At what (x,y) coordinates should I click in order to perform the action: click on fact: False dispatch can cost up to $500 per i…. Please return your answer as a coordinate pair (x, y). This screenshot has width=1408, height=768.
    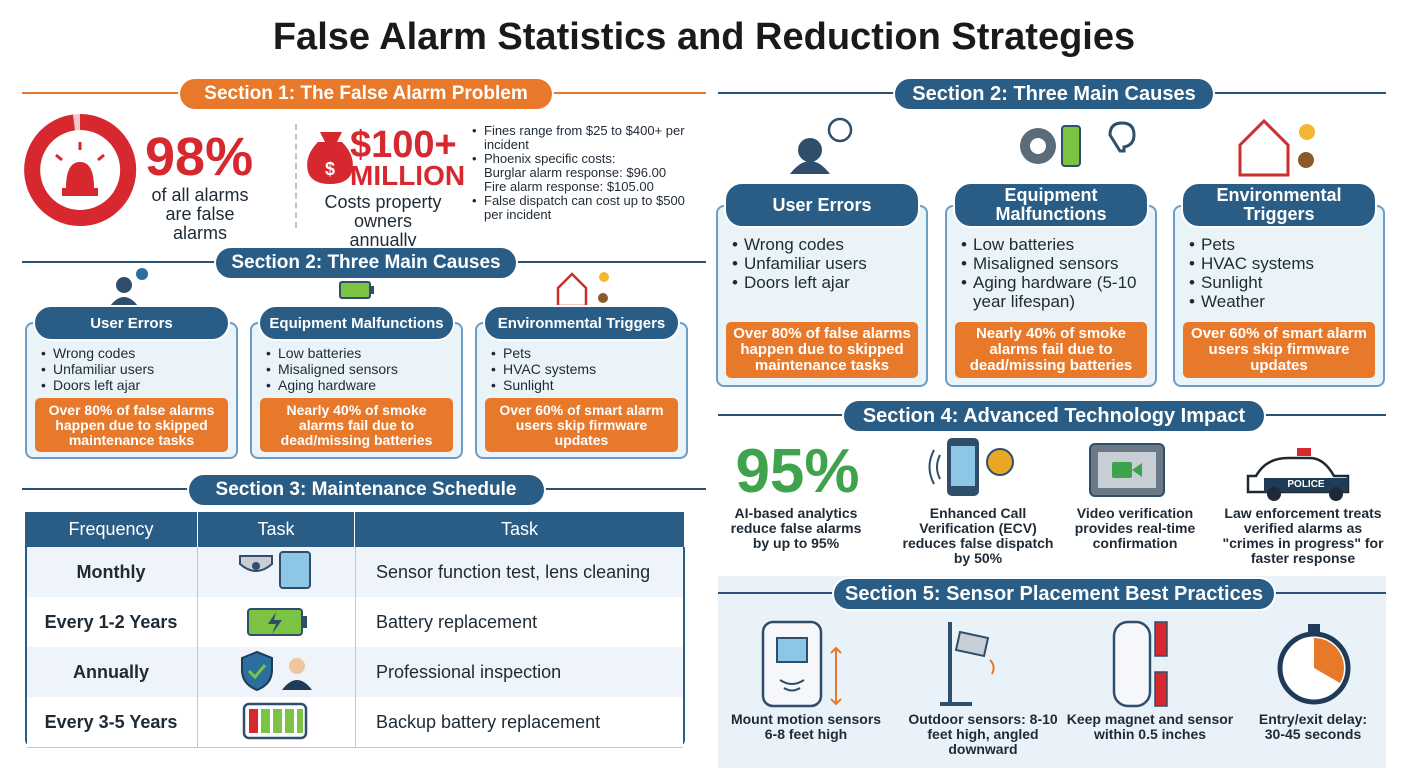
    Looking at the image, I should click on (587, 208).